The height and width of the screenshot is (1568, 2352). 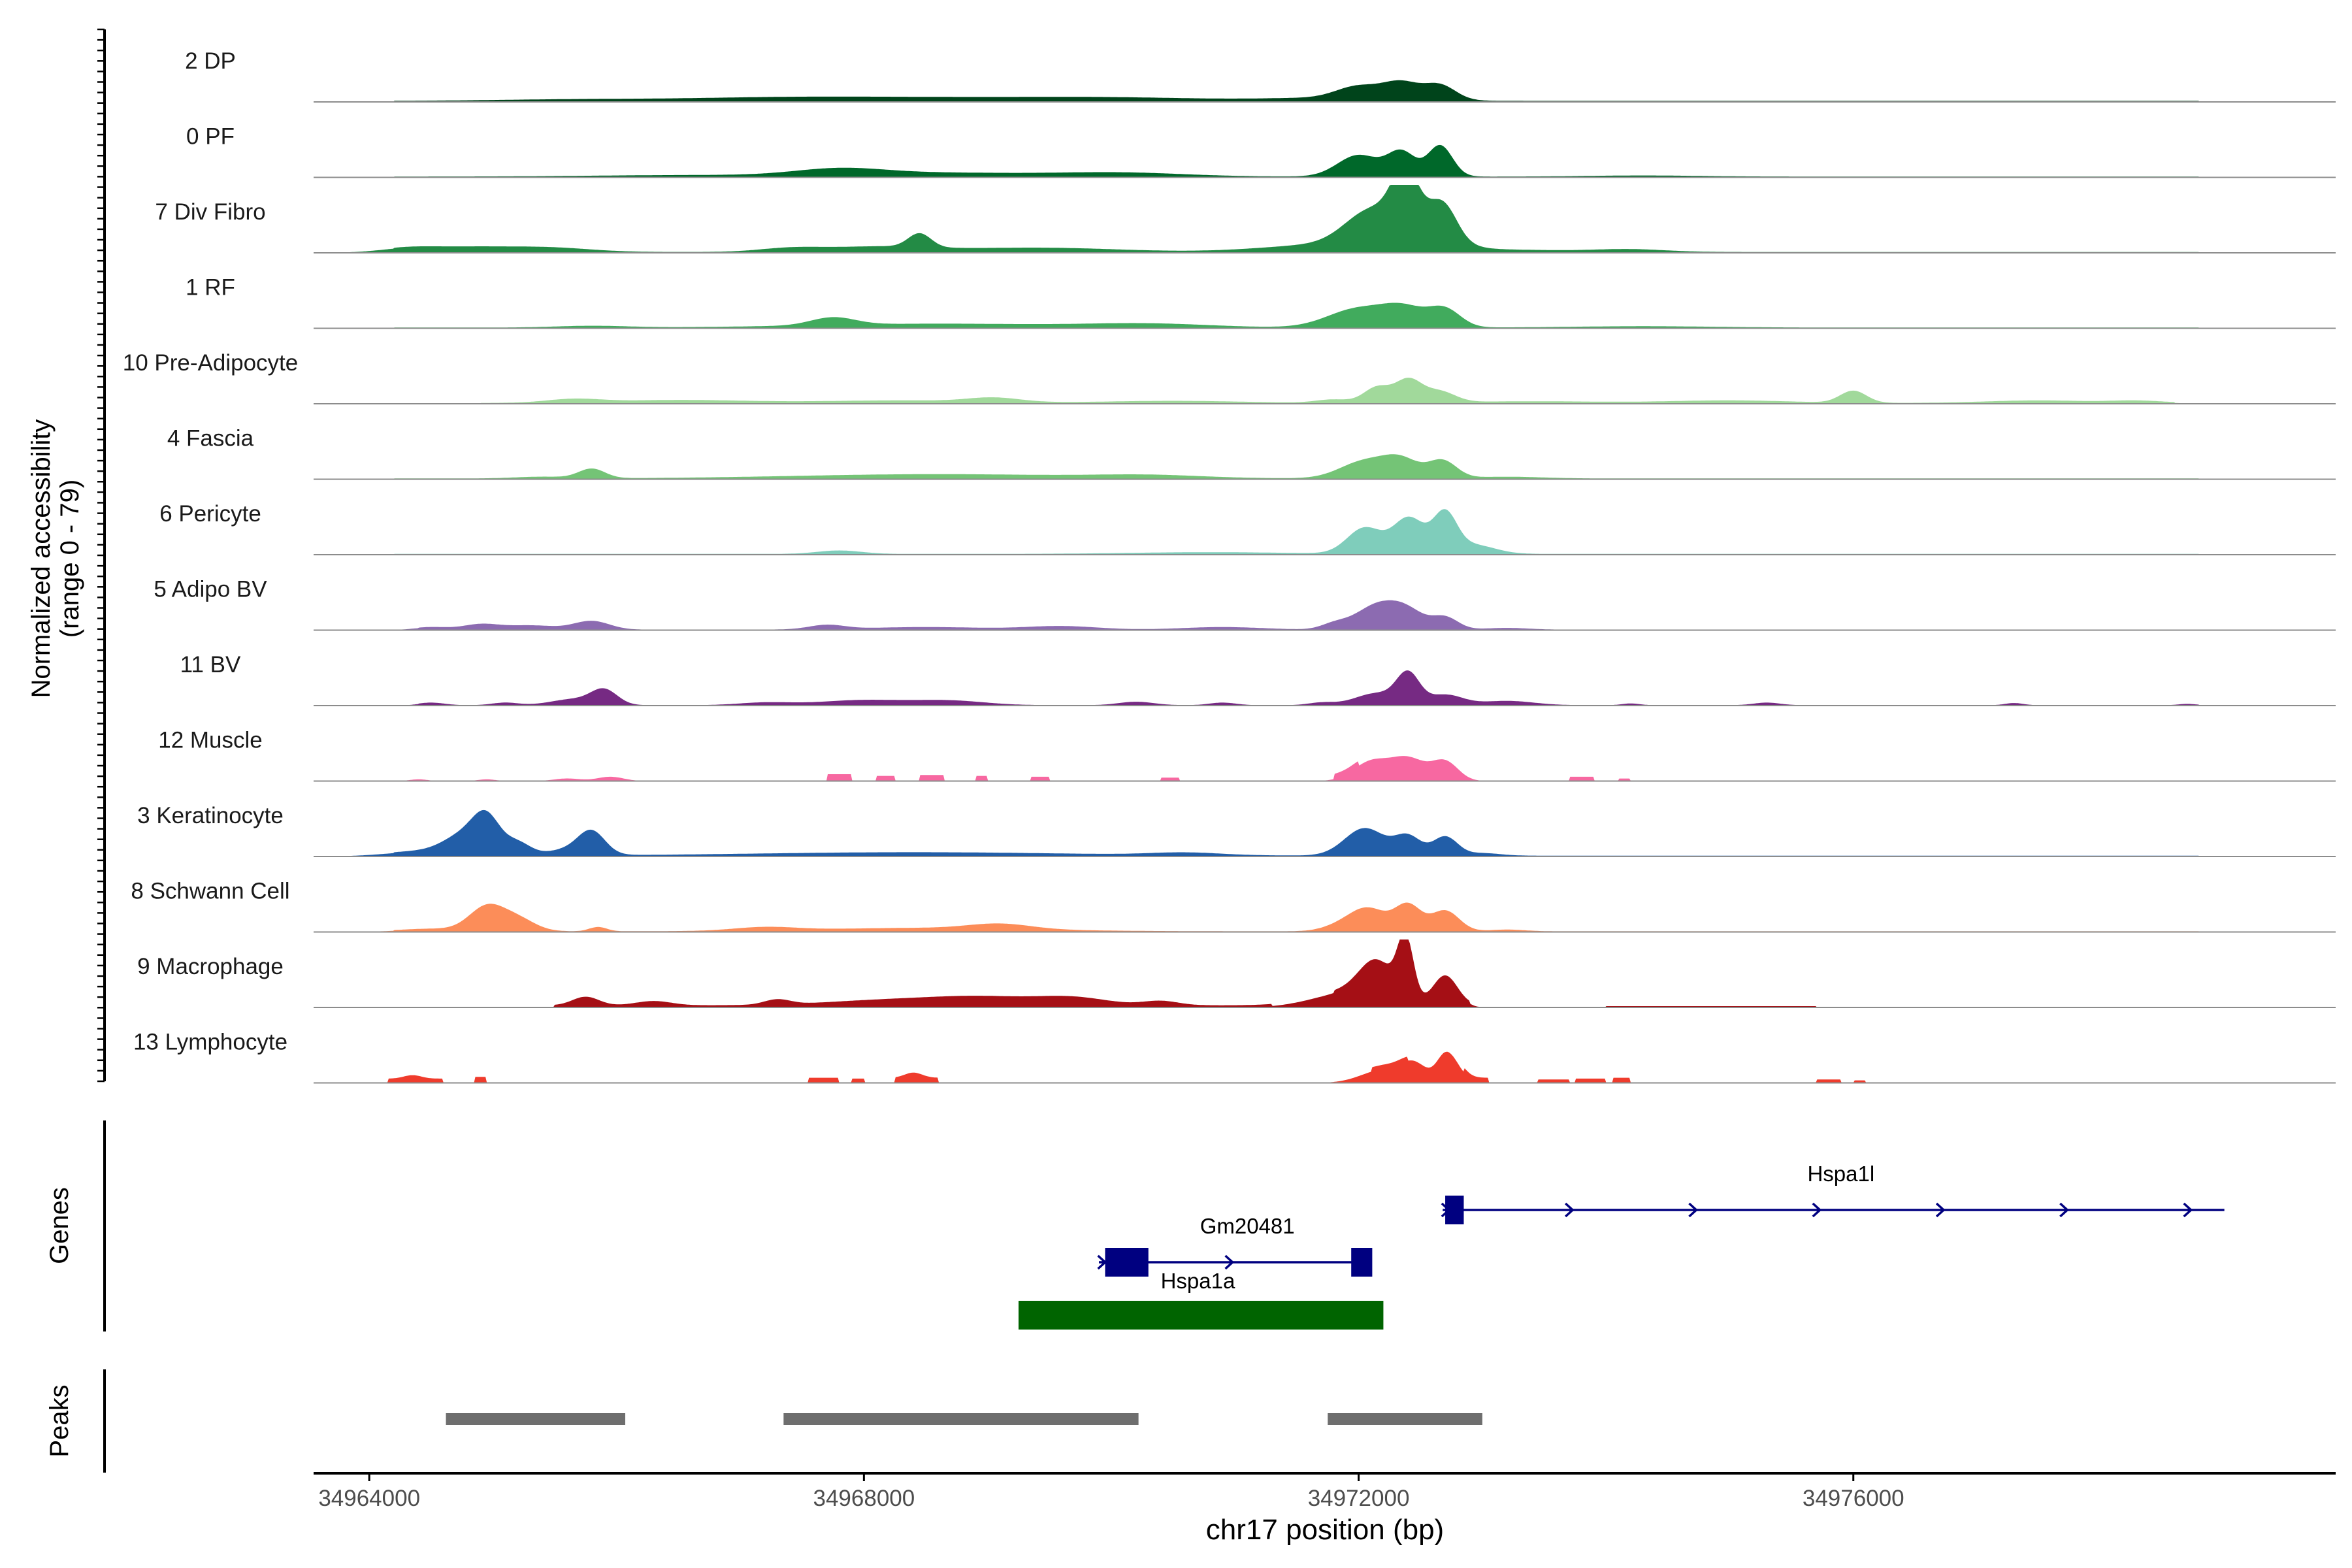 What do you see at coordinates (210, 740) in the screenshot?
I see `track-label-12-muscle: 12 Muscle` at bounding box center [210, 740].